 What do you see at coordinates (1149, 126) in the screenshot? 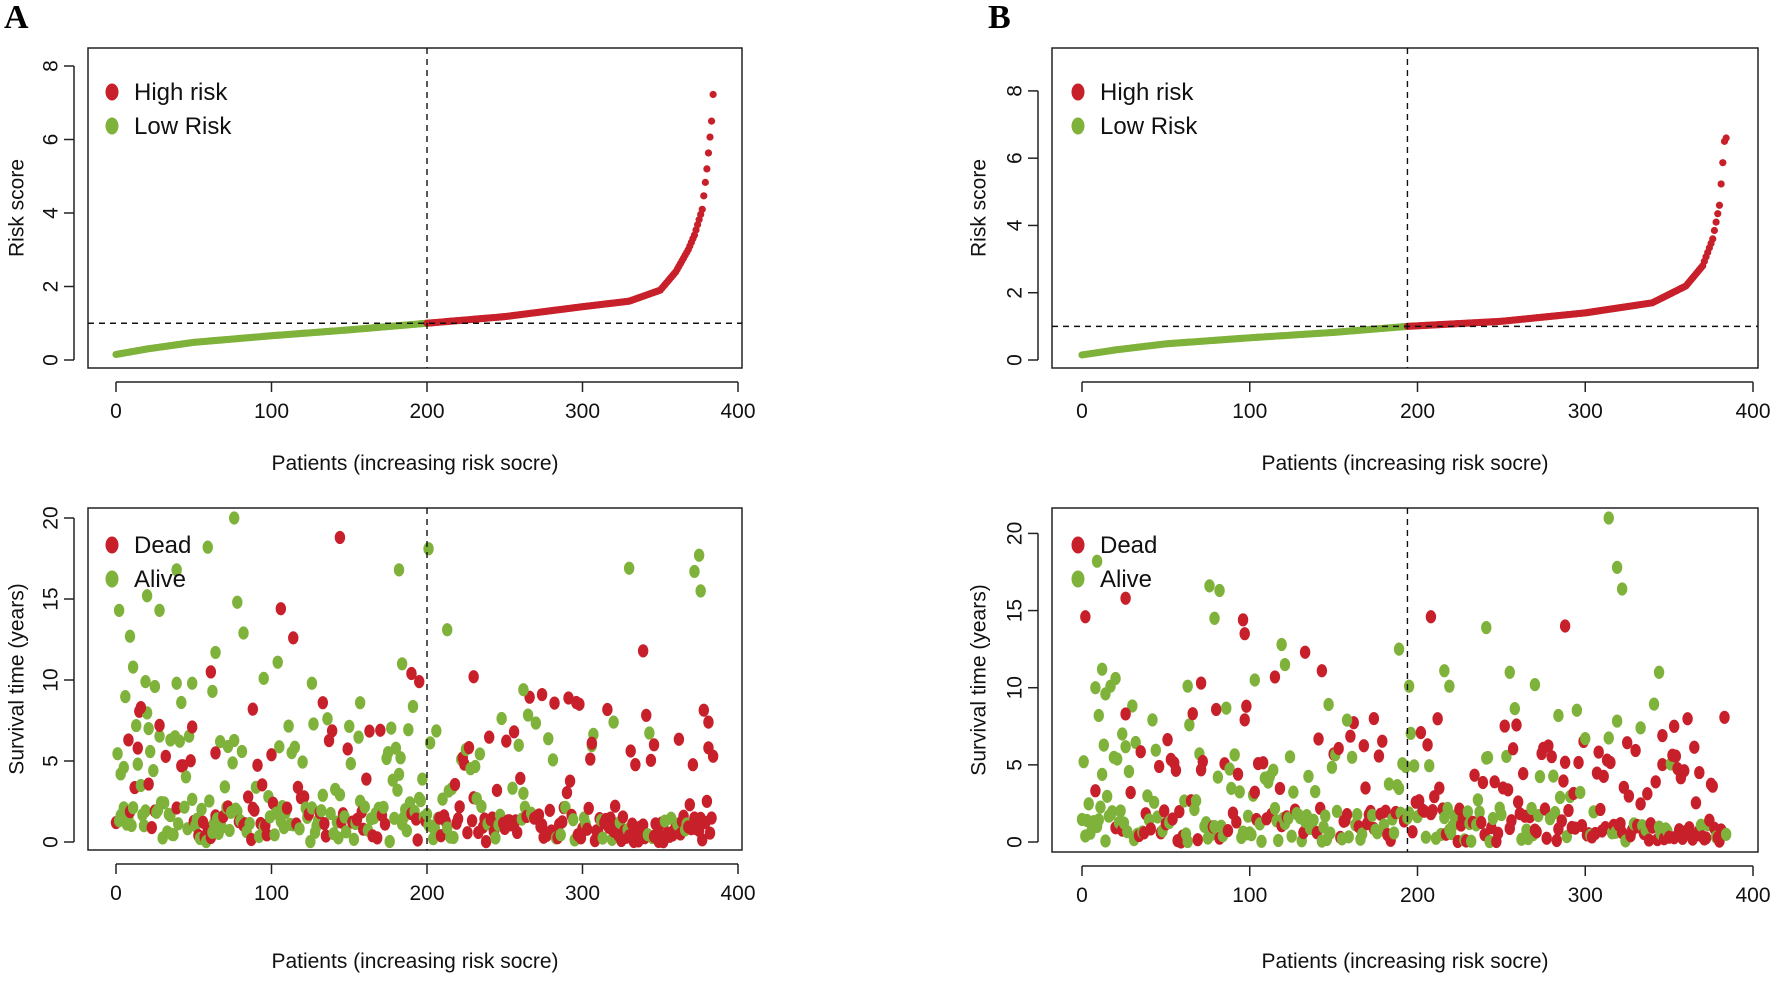
I see `B-risk-legend-label-1: Low Risk` at bounding box center [1149, 126].